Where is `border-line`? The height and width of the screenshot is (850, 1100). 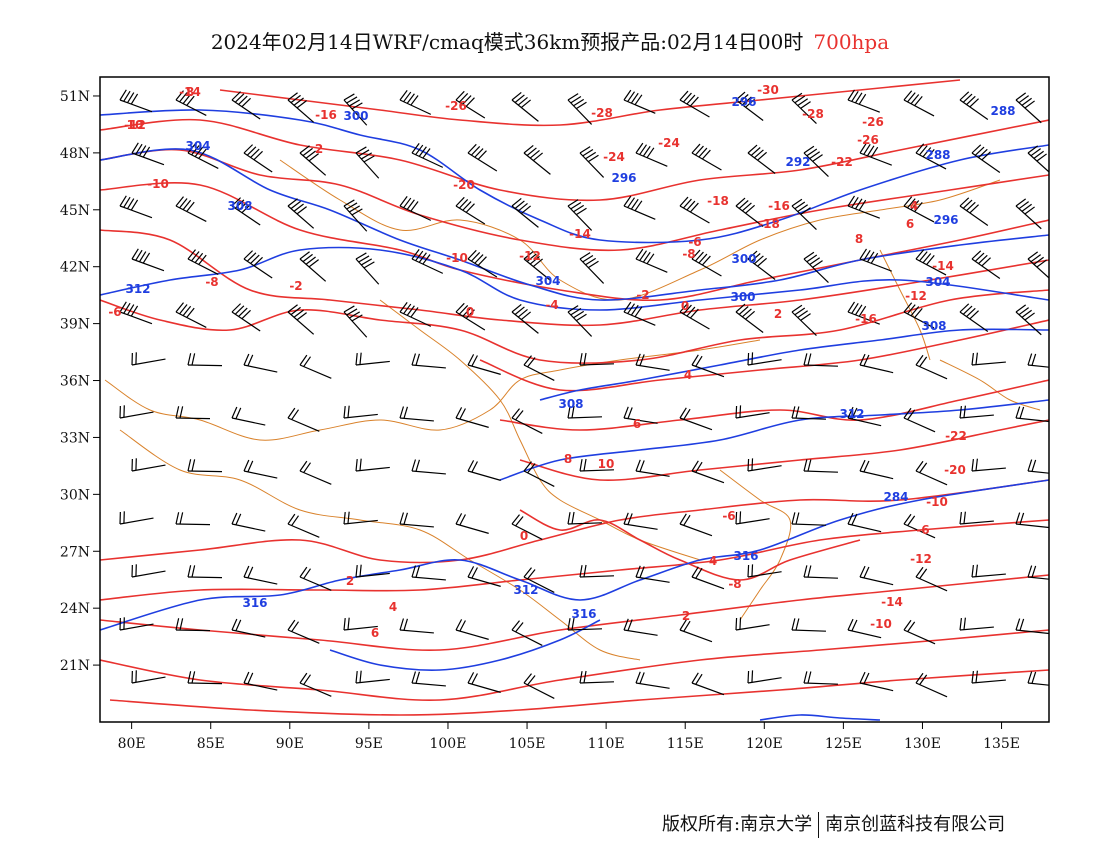 border-line is located at coordinates (755, 545).